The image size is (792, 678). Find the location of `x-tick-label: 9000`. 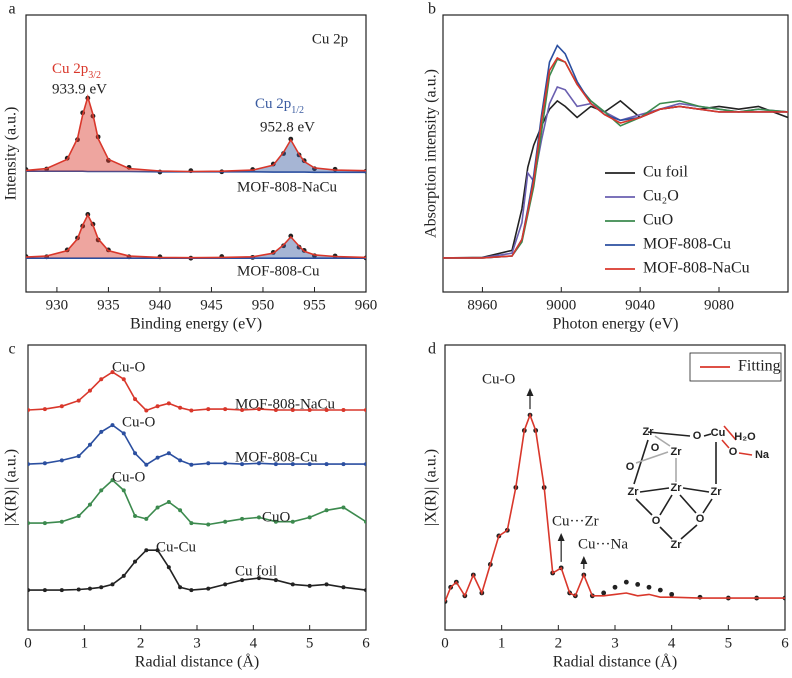

x-tick-label: 9000 is located at coordinates (561, 305).